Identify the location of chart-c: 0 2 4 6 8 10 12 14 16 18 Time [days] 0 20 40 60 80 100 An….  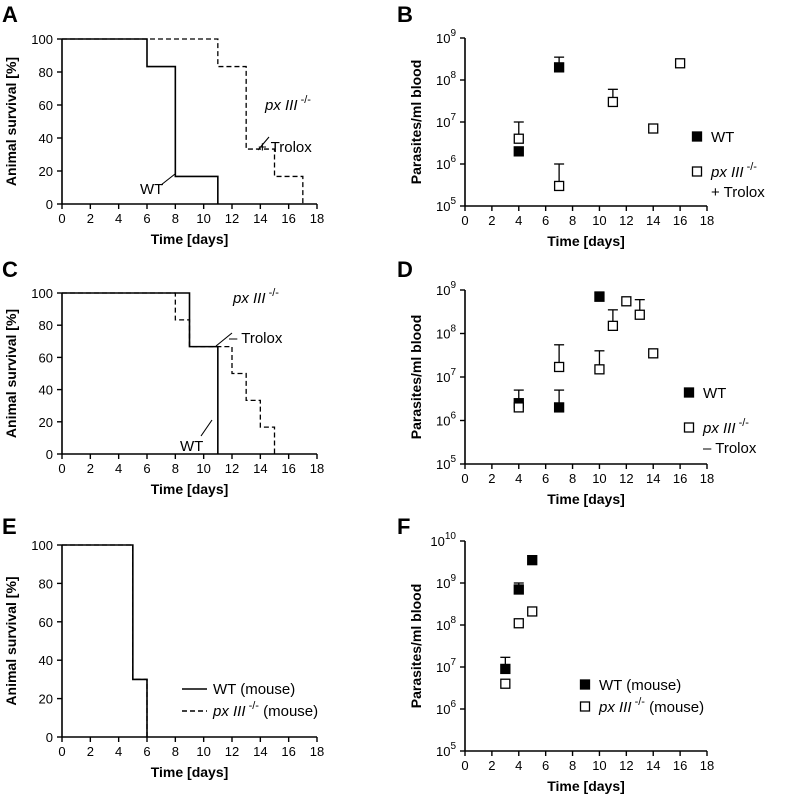
(163, 391).